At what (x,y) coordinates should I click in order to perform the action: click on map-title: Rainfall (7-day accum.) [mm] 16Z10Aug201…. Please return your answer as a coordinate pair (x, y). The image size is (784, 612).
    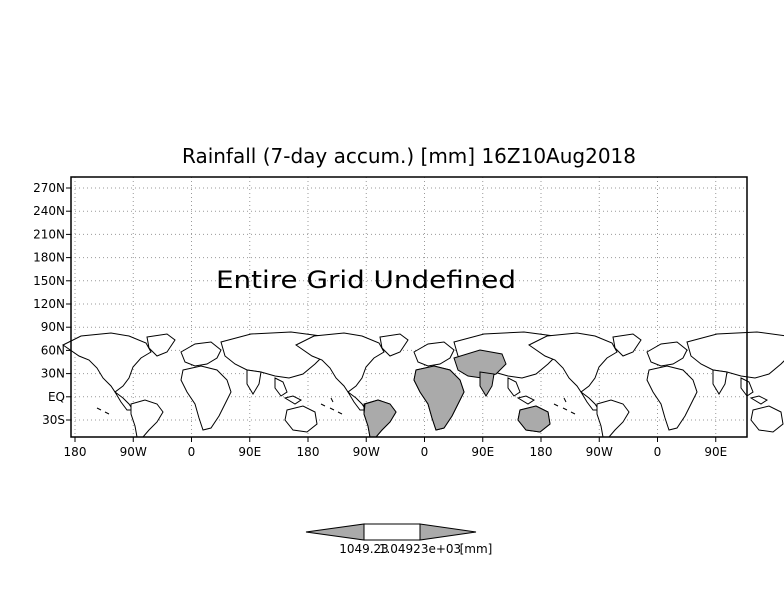
    Looking at the image, I should click on (409, 156).